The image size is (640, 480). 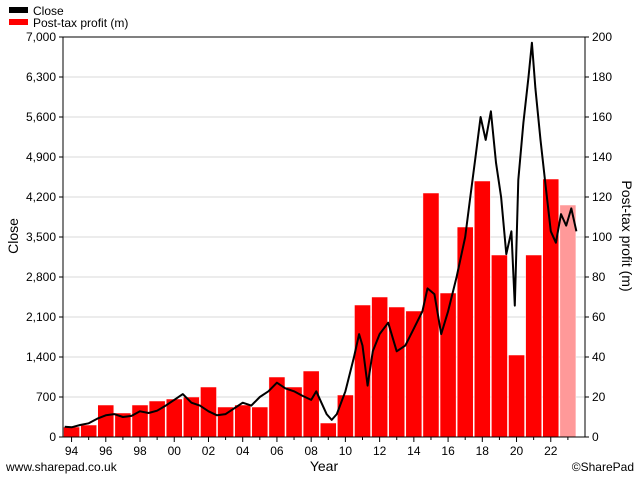 I want to click on y-right-tick-label: 20, so click(x=599, y=397).